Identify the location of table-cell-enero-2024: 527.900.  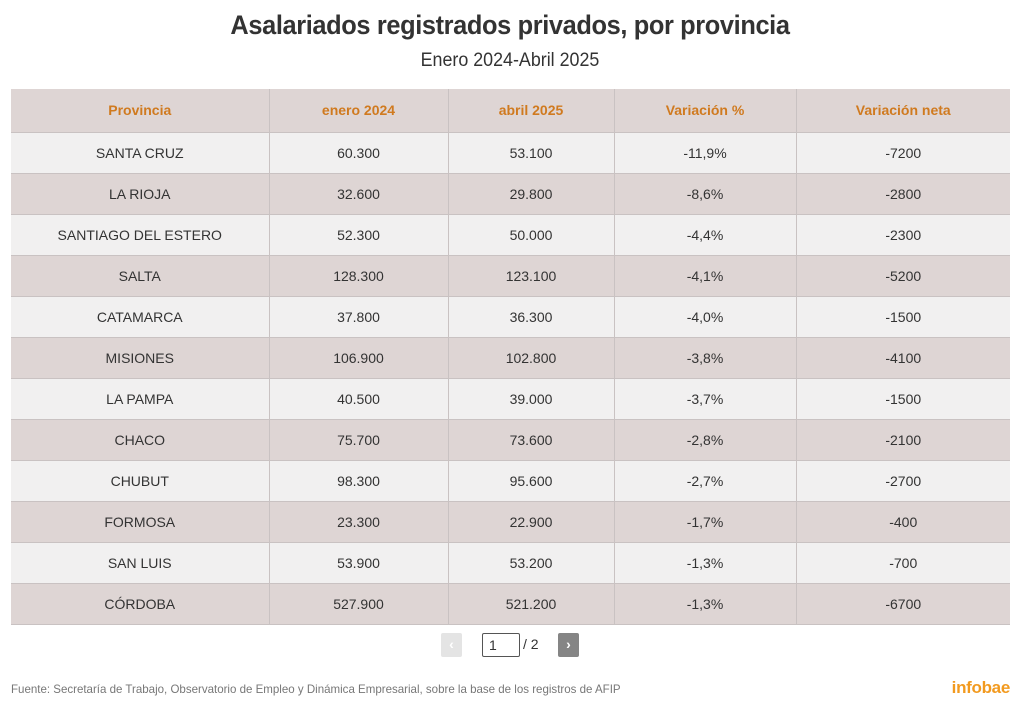
(358, 604).